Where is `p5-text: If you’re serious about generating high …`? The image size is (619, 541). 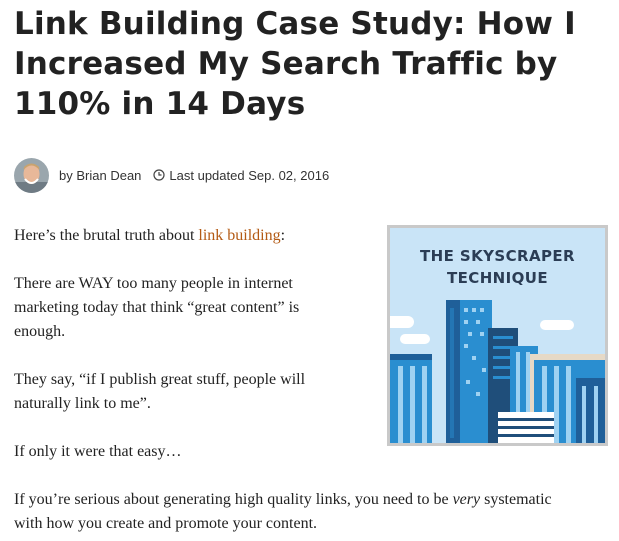 p5-text: If you’re serious about generating high … is located at coordinates (233, 499).